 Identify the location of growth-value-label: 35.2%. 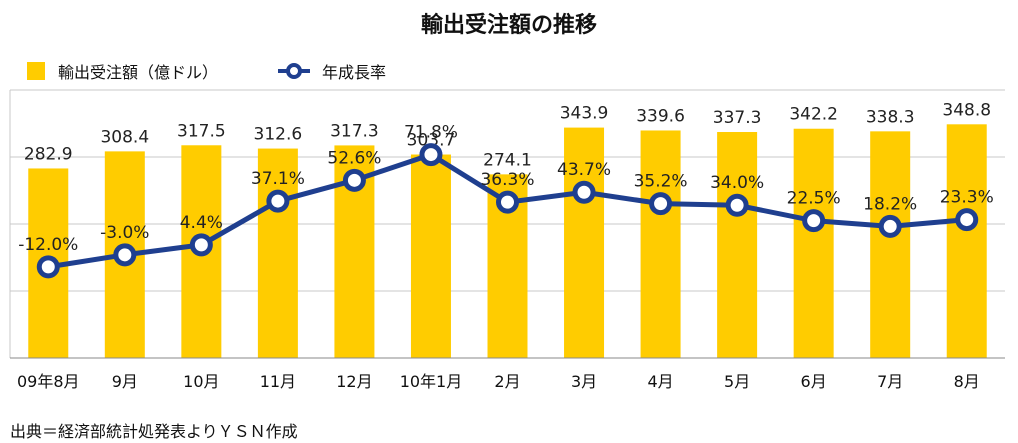
(661, 182).